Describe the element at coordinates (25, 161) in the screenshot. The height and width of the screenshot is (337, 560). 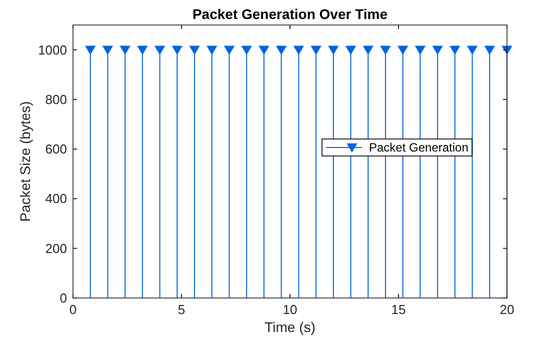
I see `y-axis-title: Packet Size (bytes)` at that location.